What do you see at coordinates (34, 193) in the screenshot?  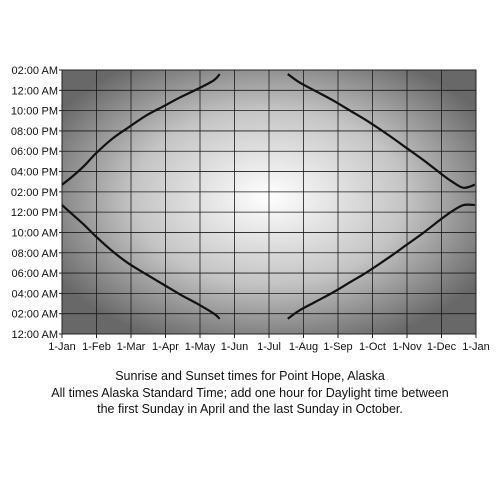 I see `y-tick-label: 02:00 PM` at bounding box center [34, 193].